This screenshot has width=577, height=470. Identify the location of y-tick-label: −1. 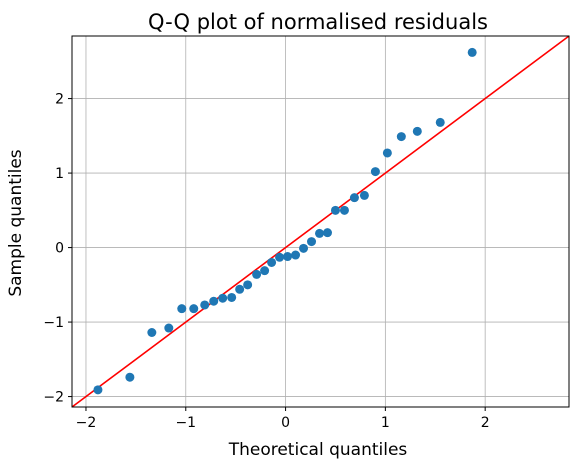
(53, 323).